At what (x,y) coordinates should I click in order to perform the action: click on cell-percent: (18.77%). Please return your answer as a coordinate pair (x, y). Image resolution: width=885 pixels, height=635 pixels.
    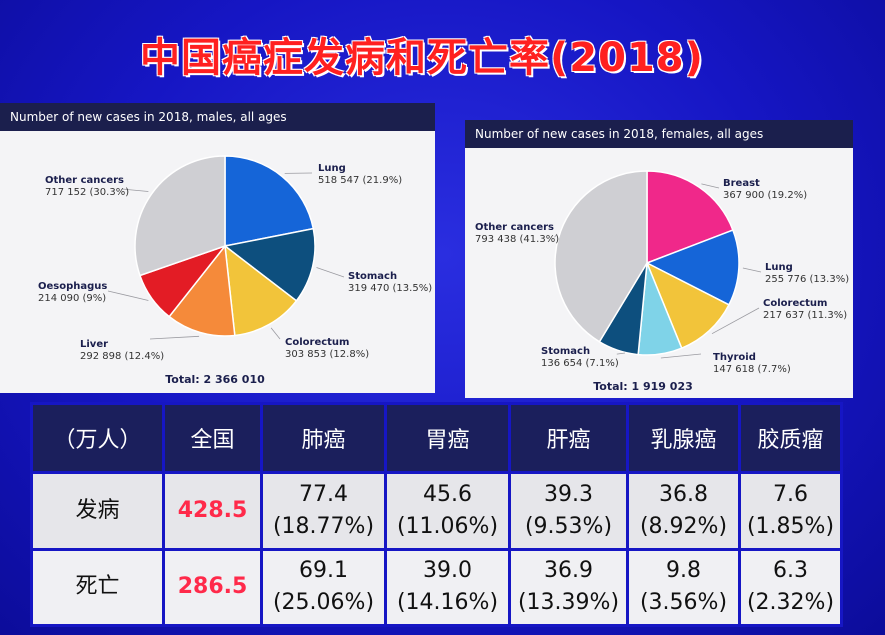
    Looking at the image, I should click on (323, 526).